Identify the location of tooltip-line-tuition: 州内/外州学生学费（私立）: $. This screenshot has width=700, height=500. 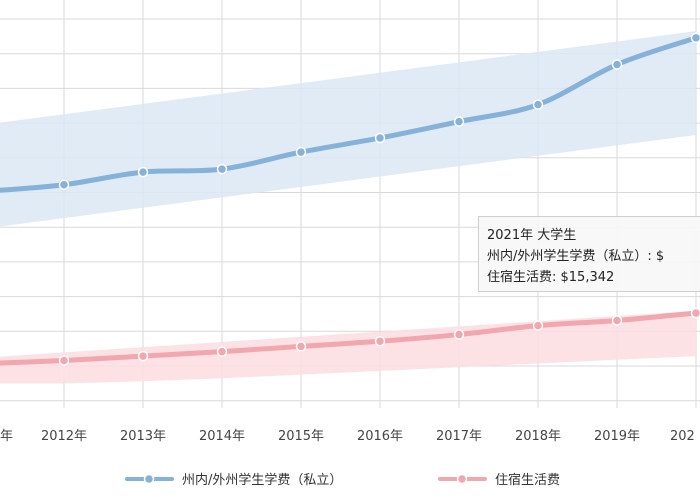
(576, 256).